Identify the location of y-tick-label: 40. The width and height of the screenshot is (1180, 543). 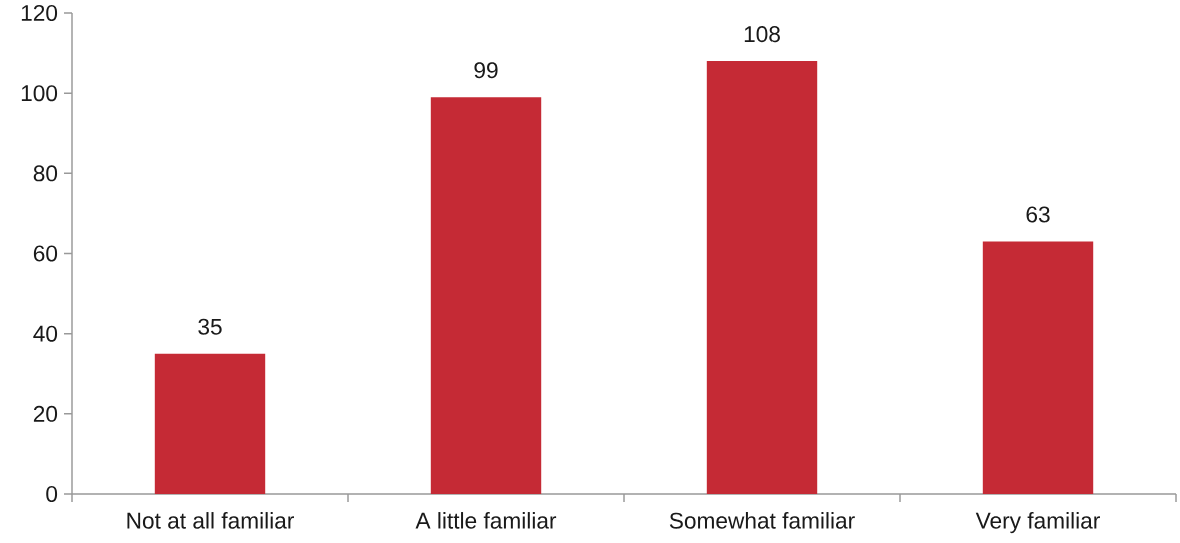
(45, 333).